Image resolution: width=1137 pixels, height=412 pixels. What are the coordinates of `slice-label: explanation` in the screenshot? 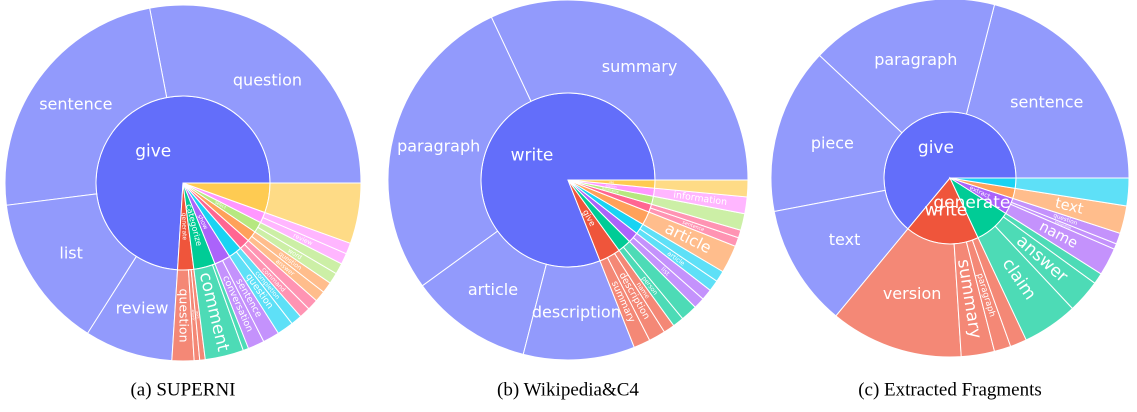 It's located at (1063, 225).